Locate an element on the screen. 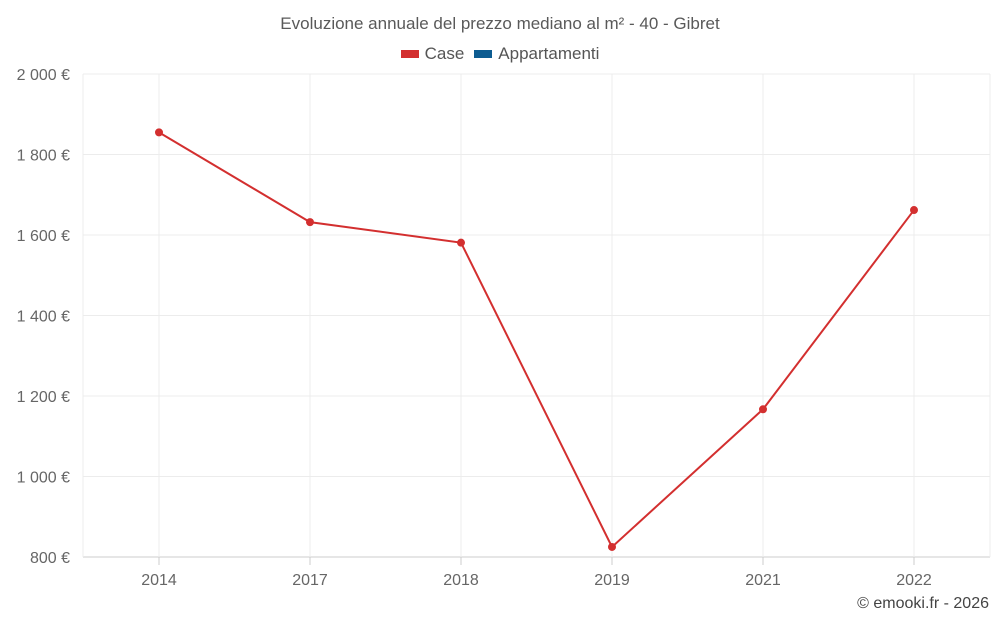  legend-label-appartamenti: Appartamenti is located at coordinates (549, 53).